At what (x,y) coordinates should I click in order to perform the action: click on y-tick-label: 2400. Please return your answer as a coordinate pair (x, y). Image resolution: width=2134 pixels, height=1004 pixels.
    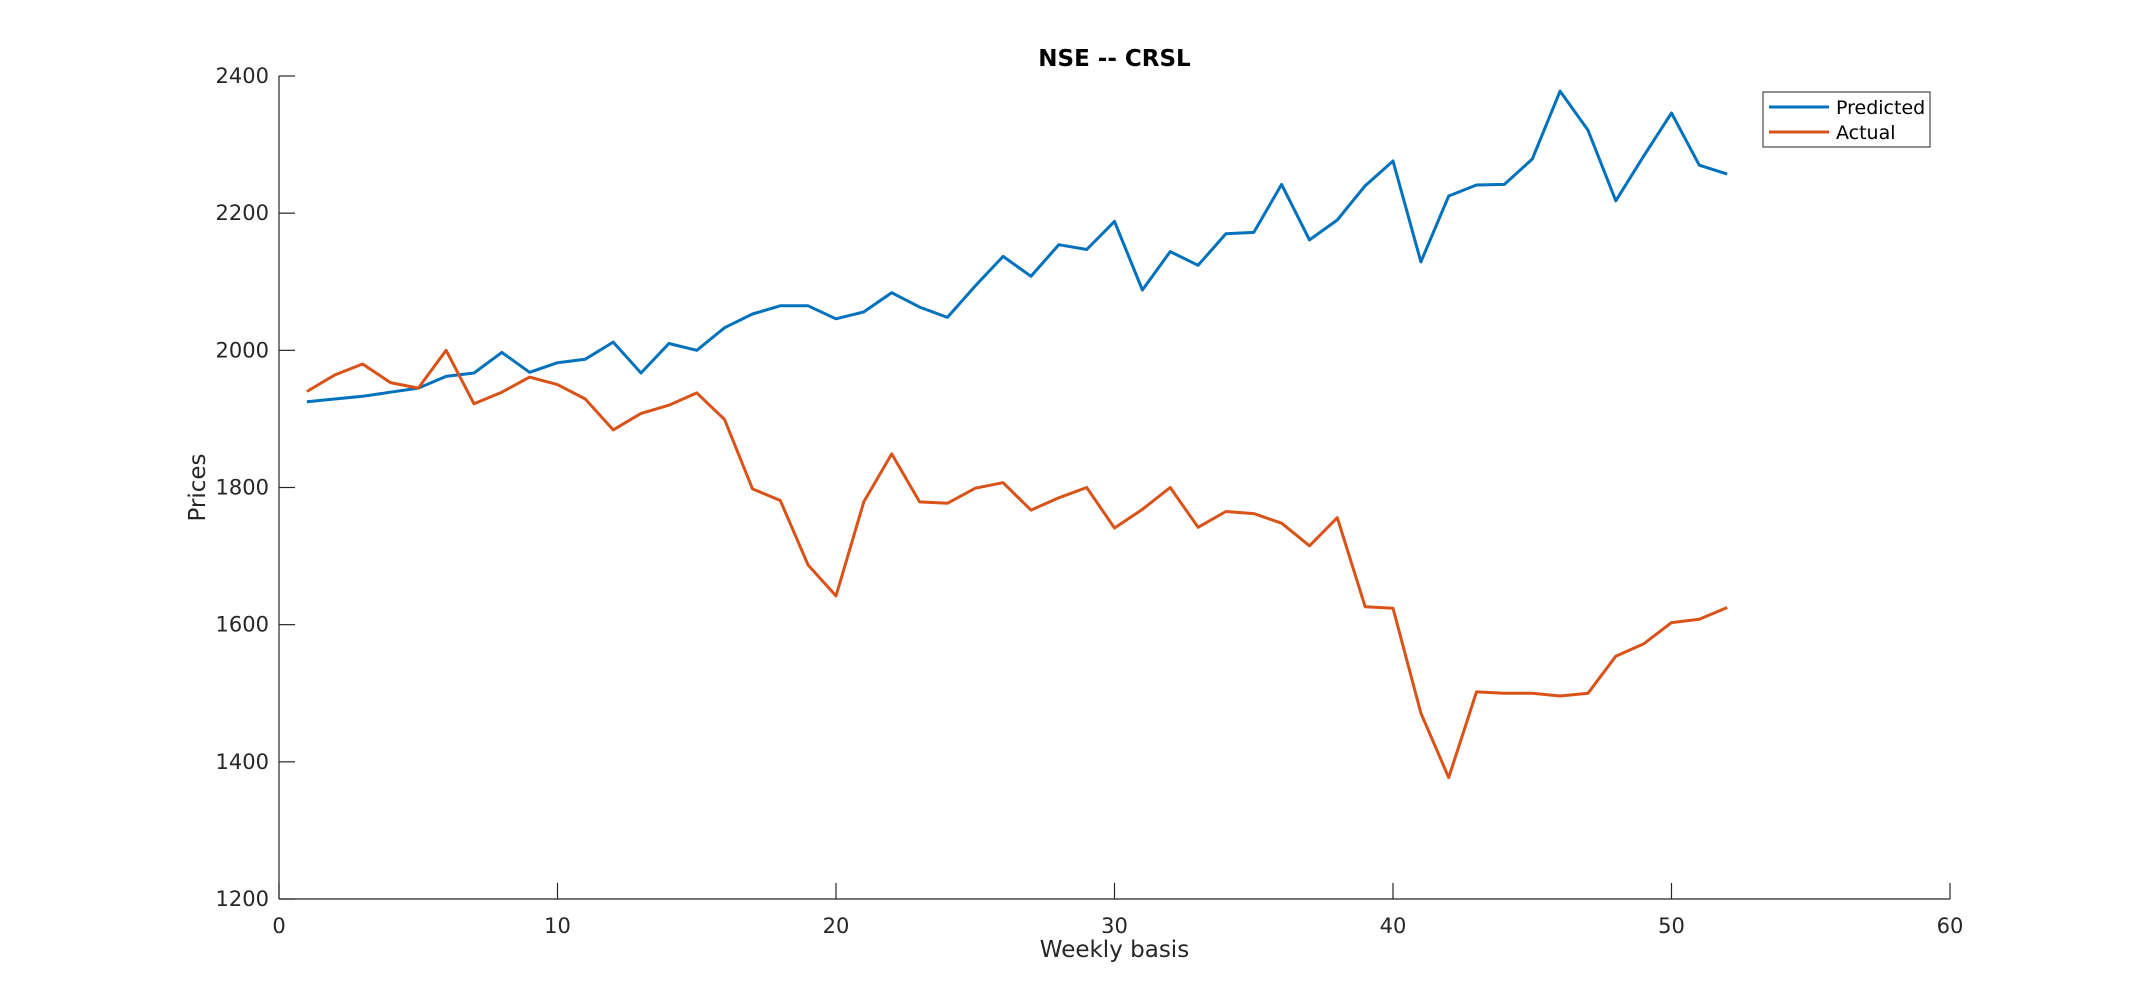
    Looking at the image, I should click on (242, 76).